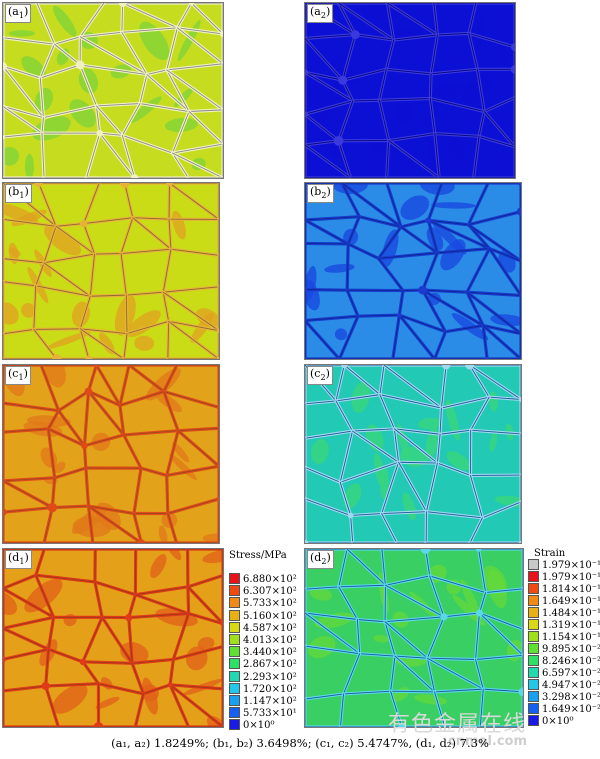 This screenshot has height=759, width=600. What do you see at coordinates (270, 640) in the screenshot?
I see `stress-legend-label: 4.013×10²` at bounding box center [270, 640].